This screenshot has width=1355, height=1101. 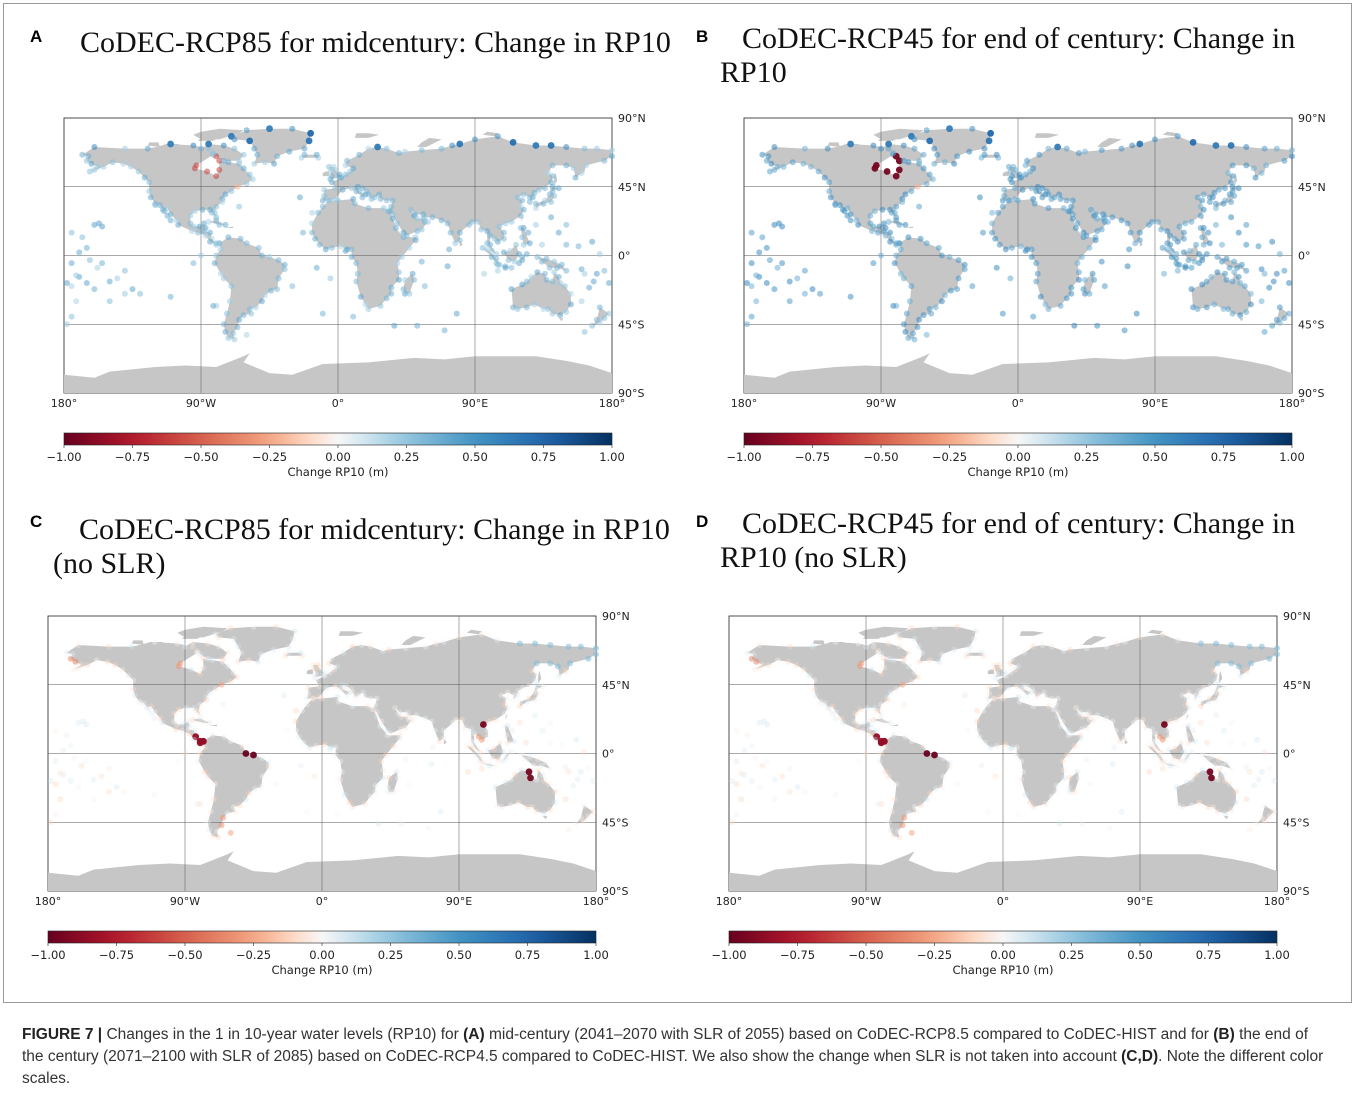 What do you see at coordinates (1109, 142) in the screenshot?
I see `landmass-novayaZemlya` at bounding box center [1109, 142].